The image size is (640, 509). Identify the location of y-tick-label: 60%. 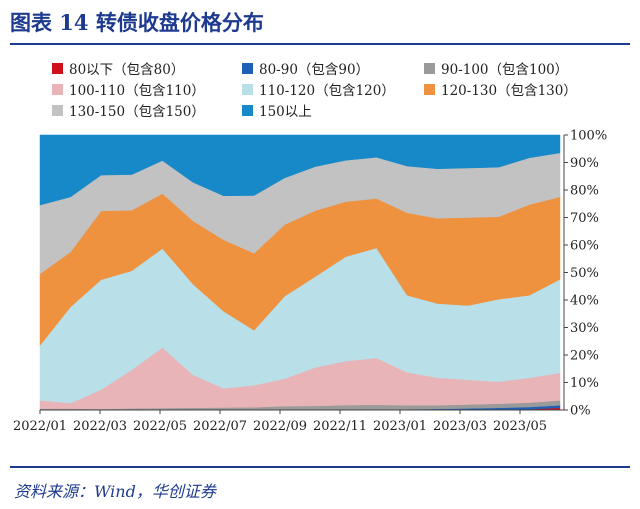
(584, 246).